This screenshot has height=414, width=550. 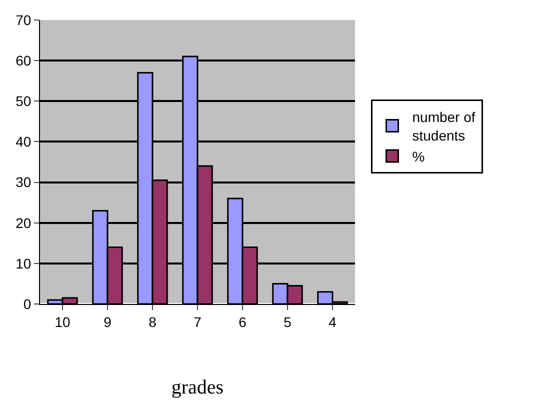 I want to click on legend-label: %, so click(x=418, y=156).